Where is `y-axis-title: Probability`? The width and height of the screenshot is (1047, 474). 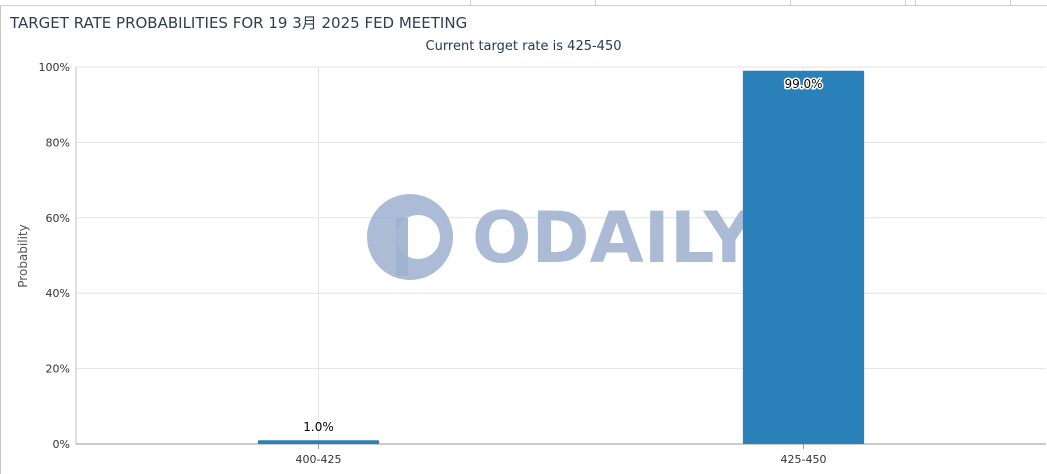
y-axis-title: Probability is located at coordinates (23, 255).